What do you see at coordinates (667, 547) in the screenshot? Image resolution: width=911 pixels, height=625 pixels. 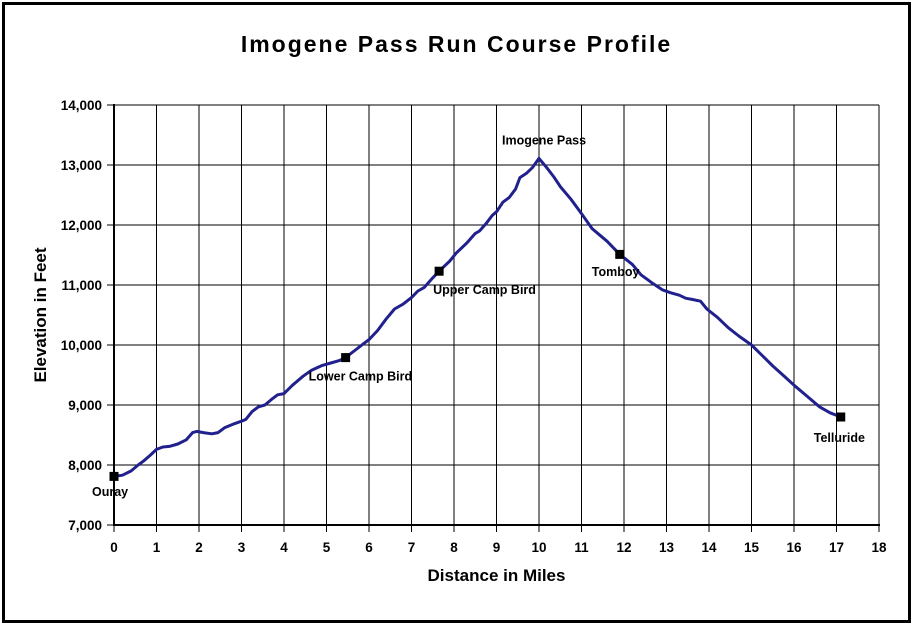 I see `x-tick-label: 13` at bounding box center [667, 547].